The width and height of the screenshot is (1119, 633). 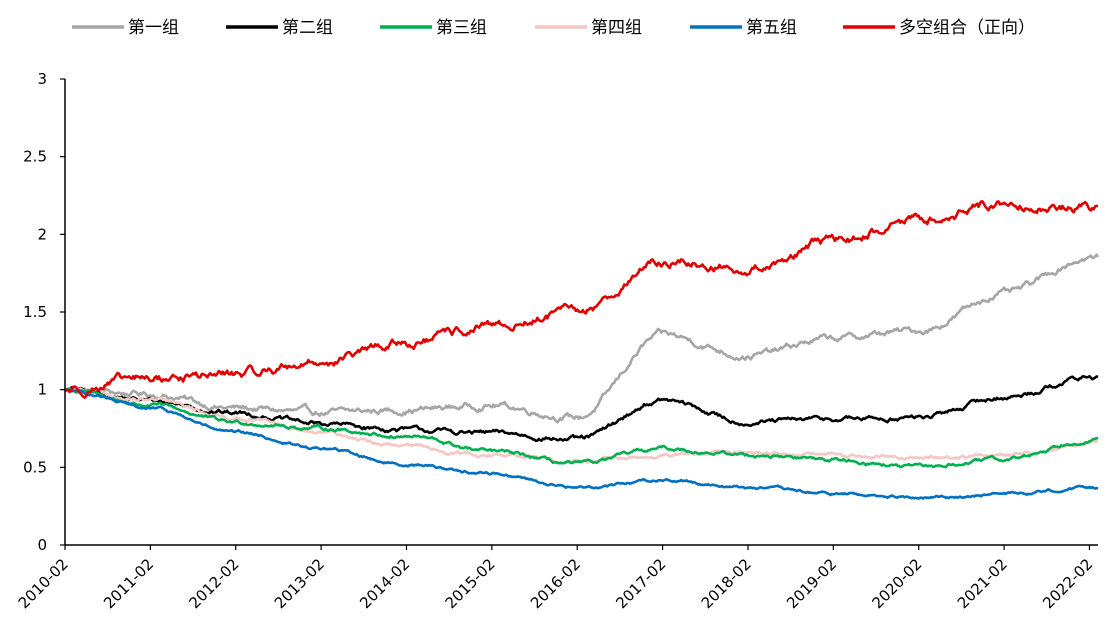 I want to click on legend-label: 多空组合（正向）, so click(x=967, y=28).